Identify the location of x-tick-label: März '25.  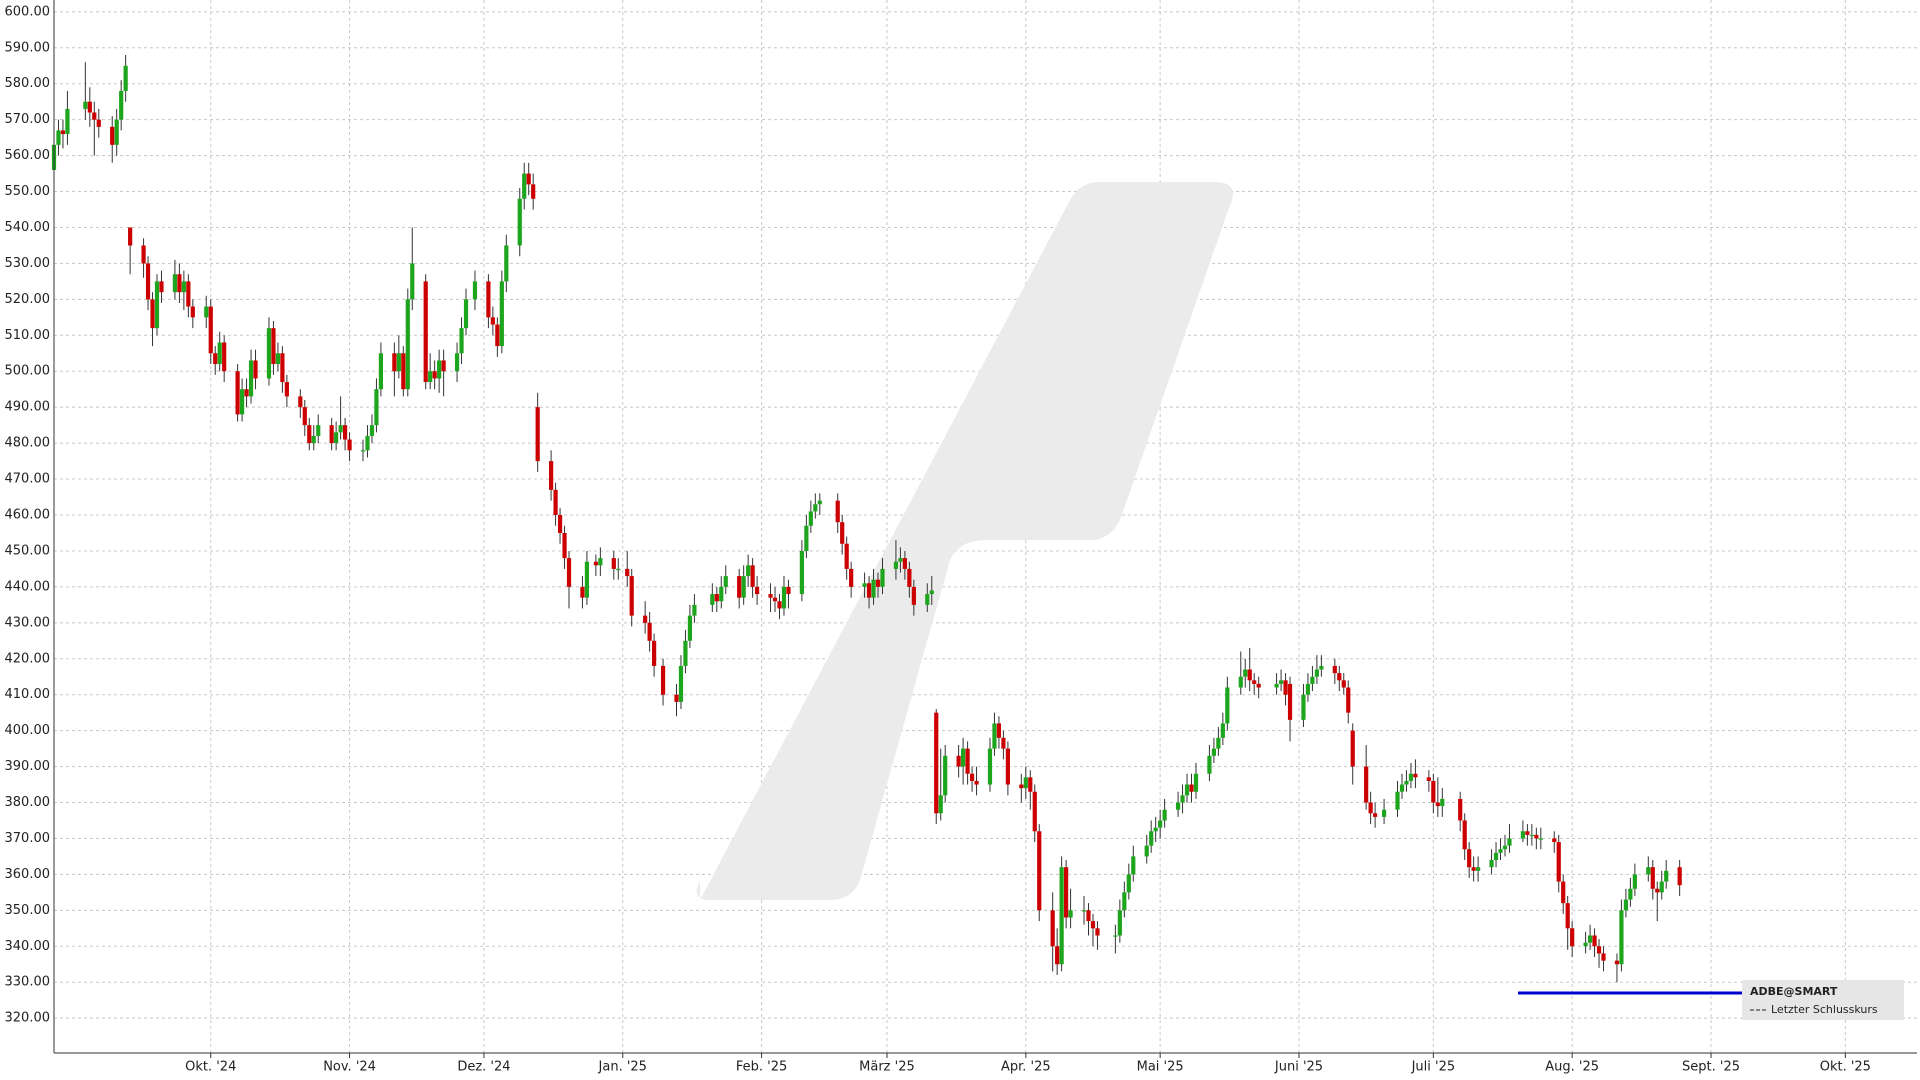
(887, 1067).